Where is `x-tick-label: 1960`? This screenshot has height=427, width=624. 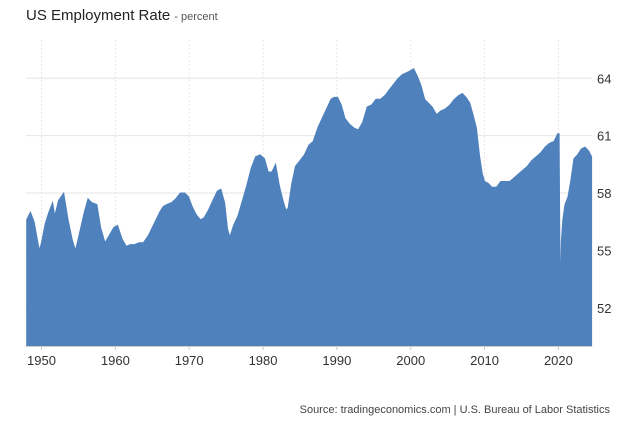 x-tick-label: 1960 is located at coordinates (115, 360).